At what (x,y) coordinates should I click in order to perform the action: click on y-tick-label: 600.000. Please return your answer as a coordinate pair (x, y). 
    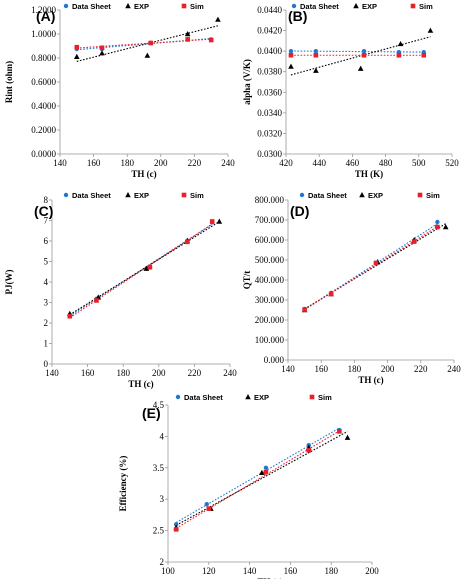
    Looking at the image, I should click on (270, 240).